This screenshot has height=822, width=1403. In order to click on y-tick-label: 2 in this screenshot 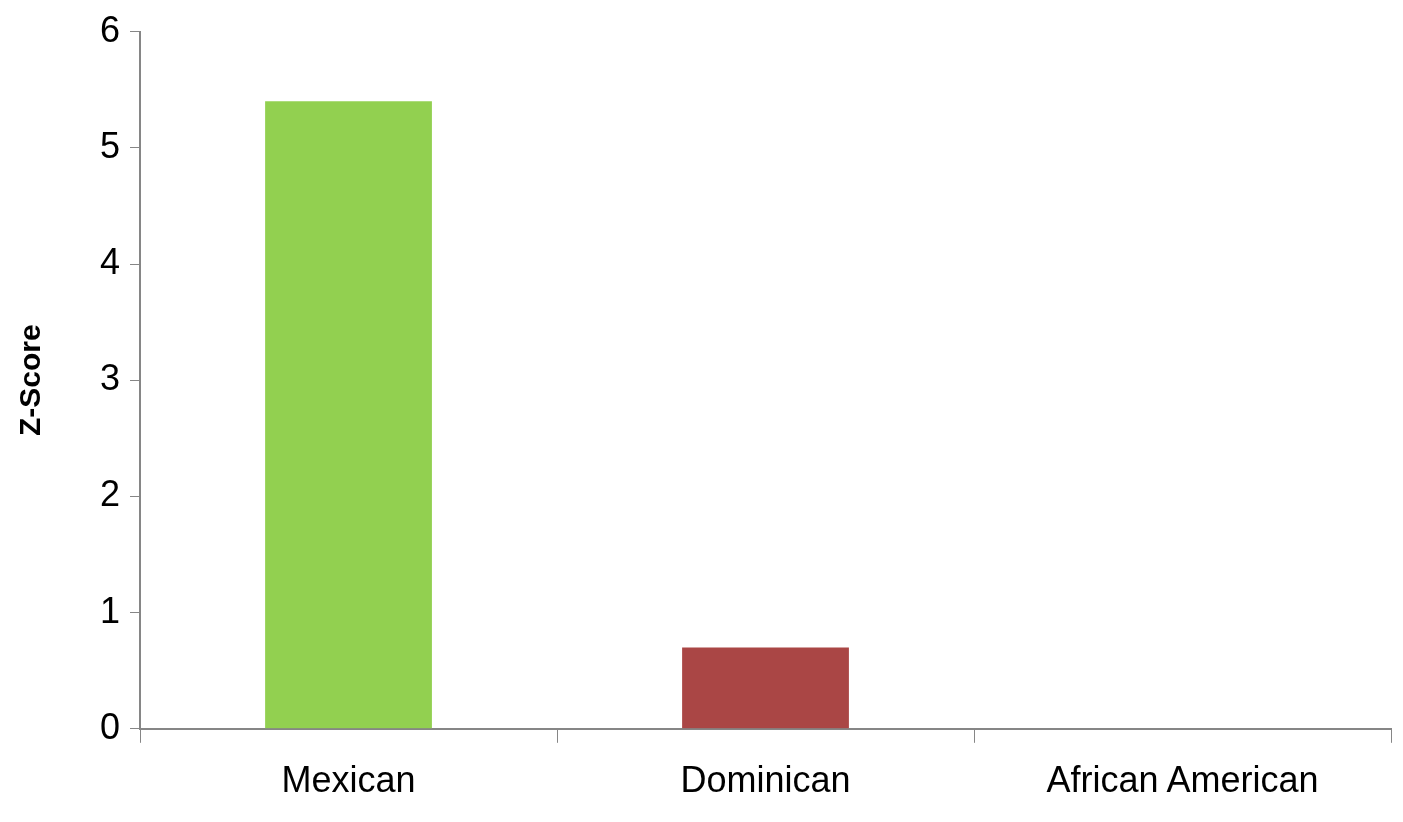, I will do `click(110, 494)`.